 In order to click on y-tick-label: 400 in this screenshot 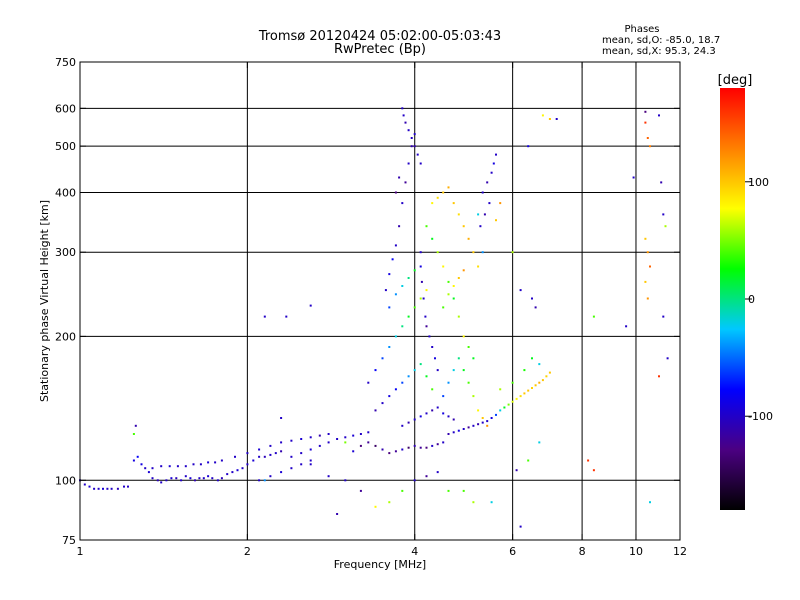, I will do `click(65, 192)`.